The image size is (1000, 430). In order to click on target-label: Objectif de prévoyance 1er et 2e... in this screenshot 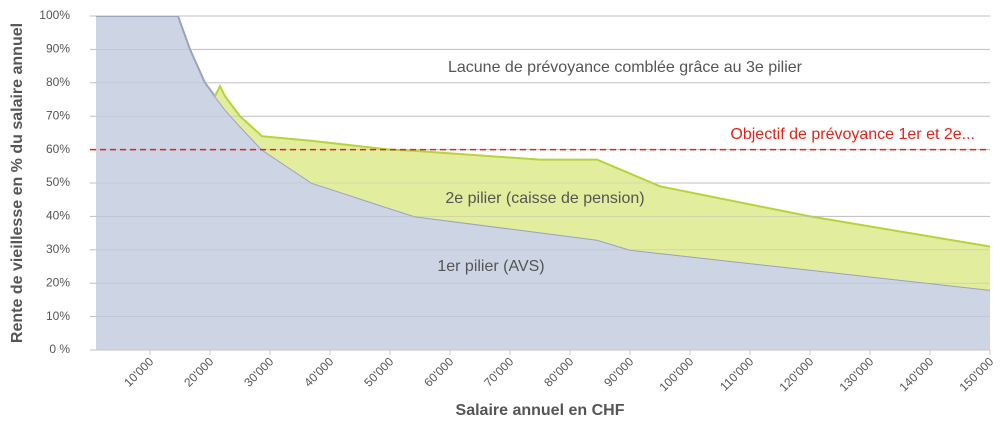, I will do `click(852, 134)`.